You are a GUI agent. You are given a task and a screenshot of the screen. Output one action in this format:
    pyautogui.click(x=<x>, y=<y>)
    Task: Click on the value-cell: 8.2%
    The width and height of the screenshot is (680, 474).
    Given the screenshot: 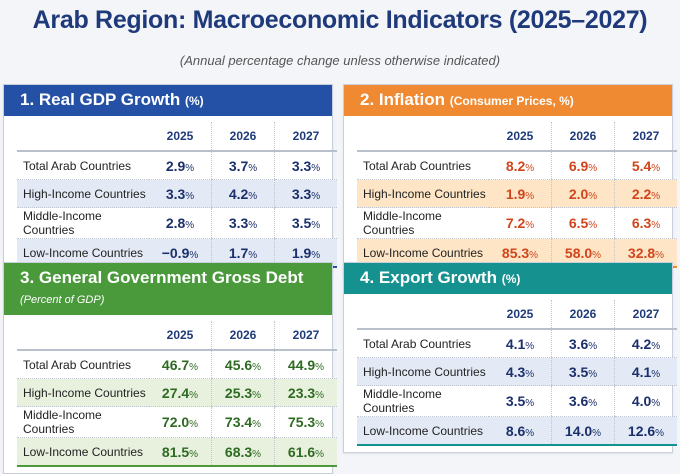 What is the action you would take?
    pyautogui.click(x=520, y=165)
    